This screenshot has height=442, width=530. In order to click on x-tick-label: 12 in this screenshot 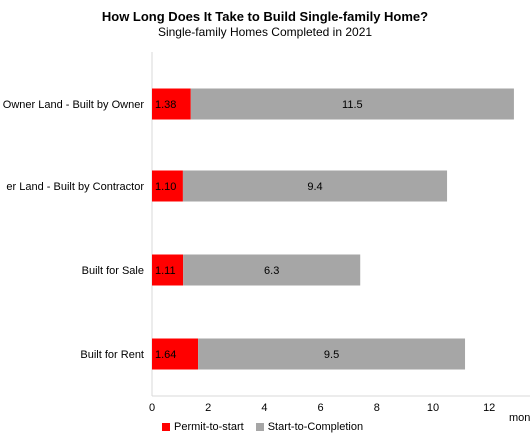, I will do `click(489, 408)`.